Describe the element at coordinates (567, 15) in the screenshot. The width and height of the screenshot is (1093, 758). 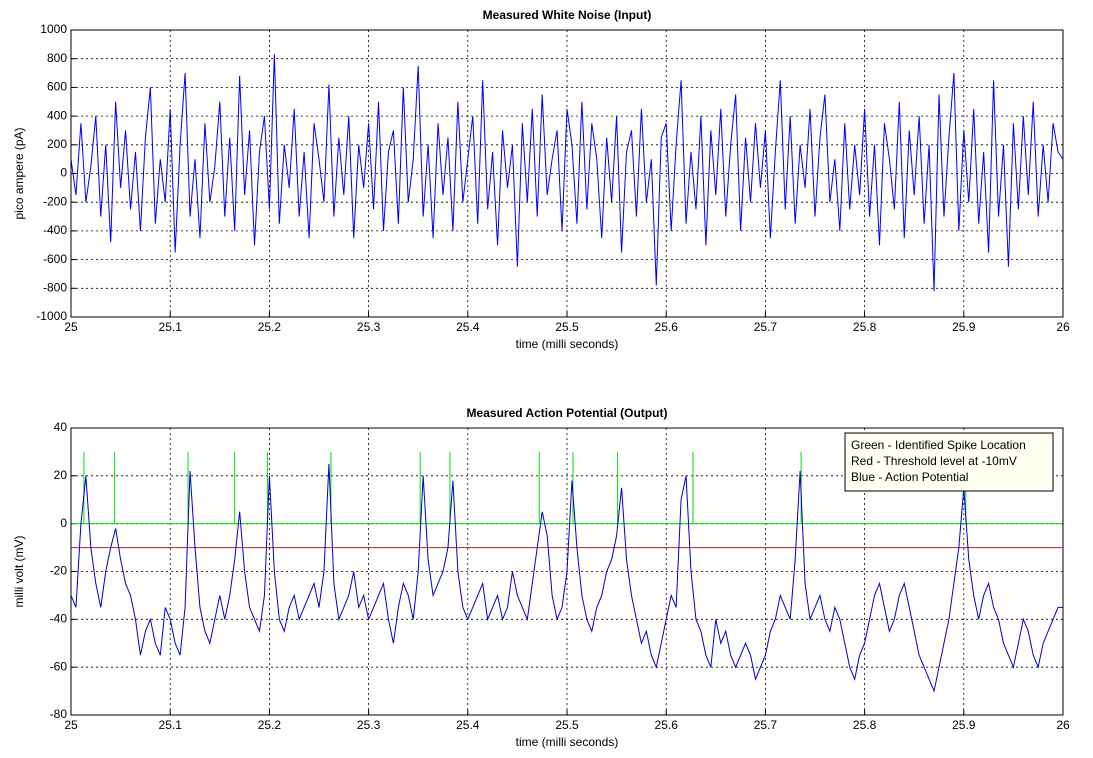
I see `chart-title: Measured White Noise (Input)` at that location.